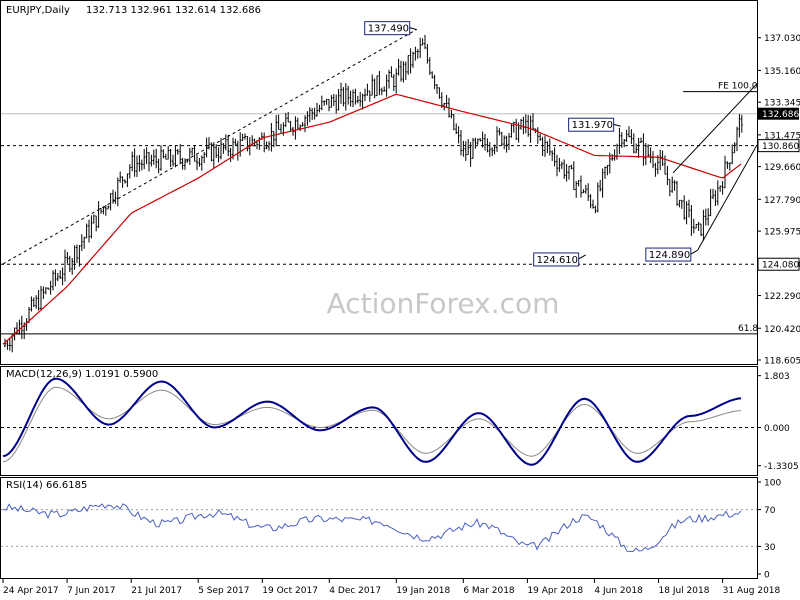 The height and width of the screenshot is (600, 800). Describe the element at coordinates (82, 374) in the screenshot. I see `macd-header: MACD(12,26,9) 1.0191 0.5900` at that location.